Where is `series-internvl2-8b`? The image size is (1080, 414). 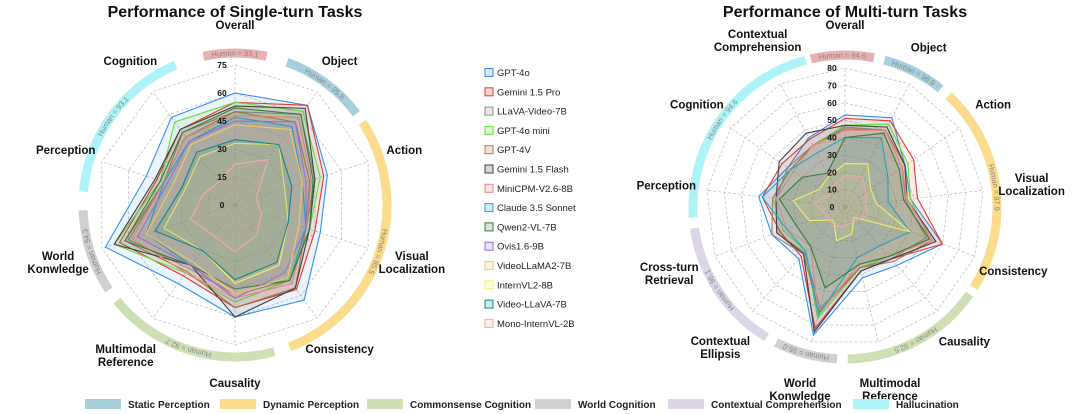
series-internvl2-8b is located at coordinates (226, 213).